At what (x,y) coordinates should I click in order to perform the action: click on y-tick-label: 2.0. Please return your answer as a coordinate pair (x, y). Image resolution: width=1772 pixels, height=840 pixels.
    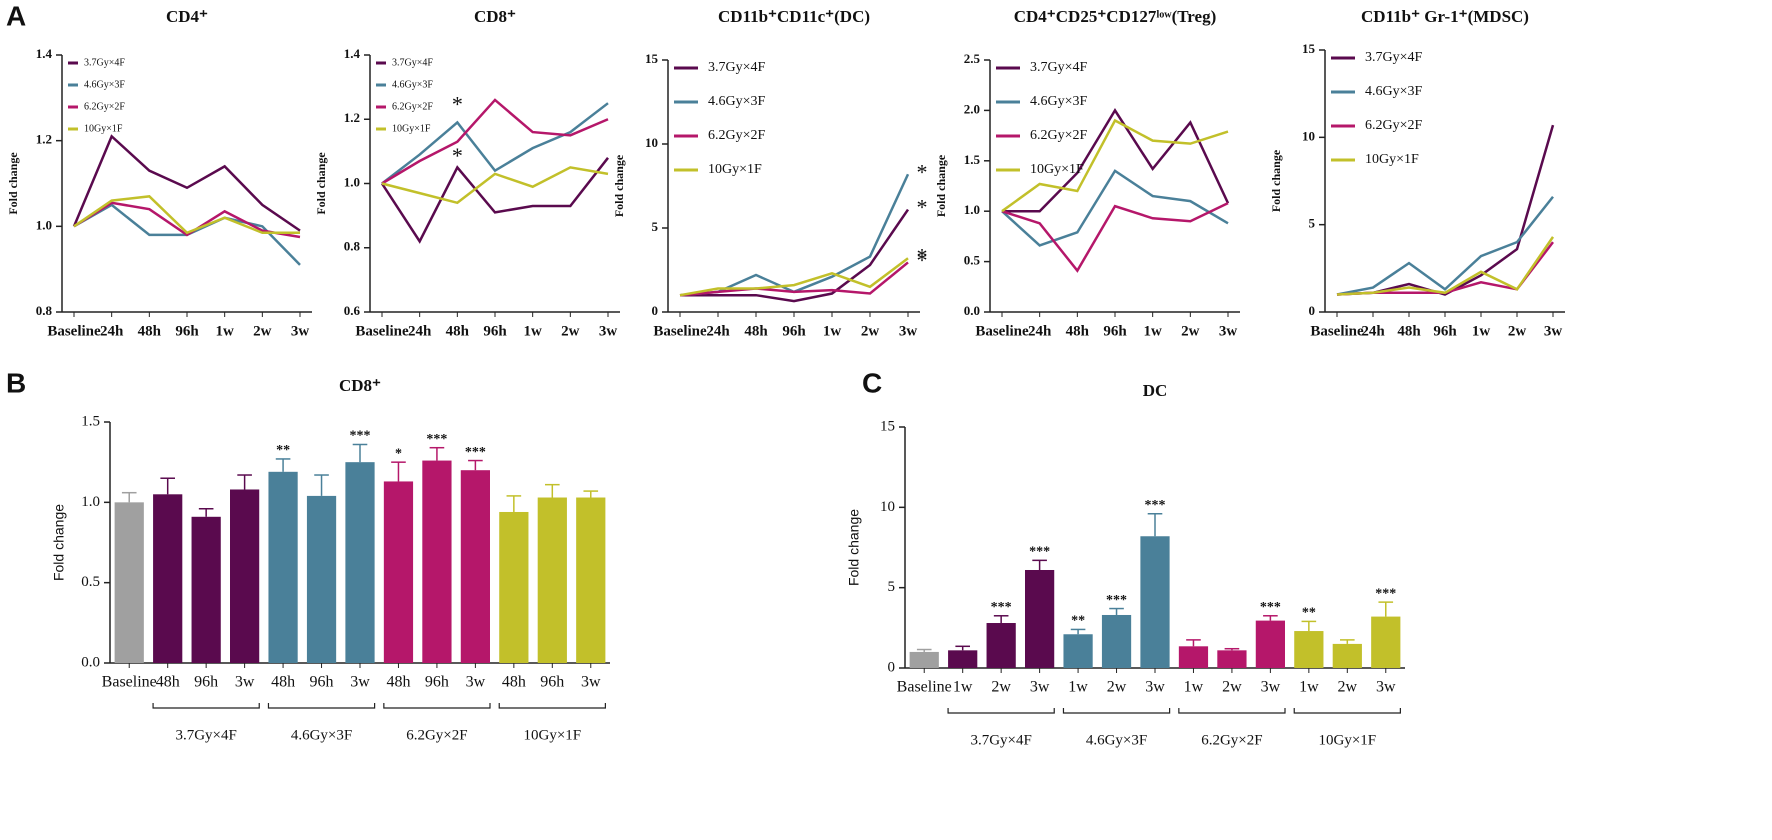
    Looking at the image, I should click on (972, 108).